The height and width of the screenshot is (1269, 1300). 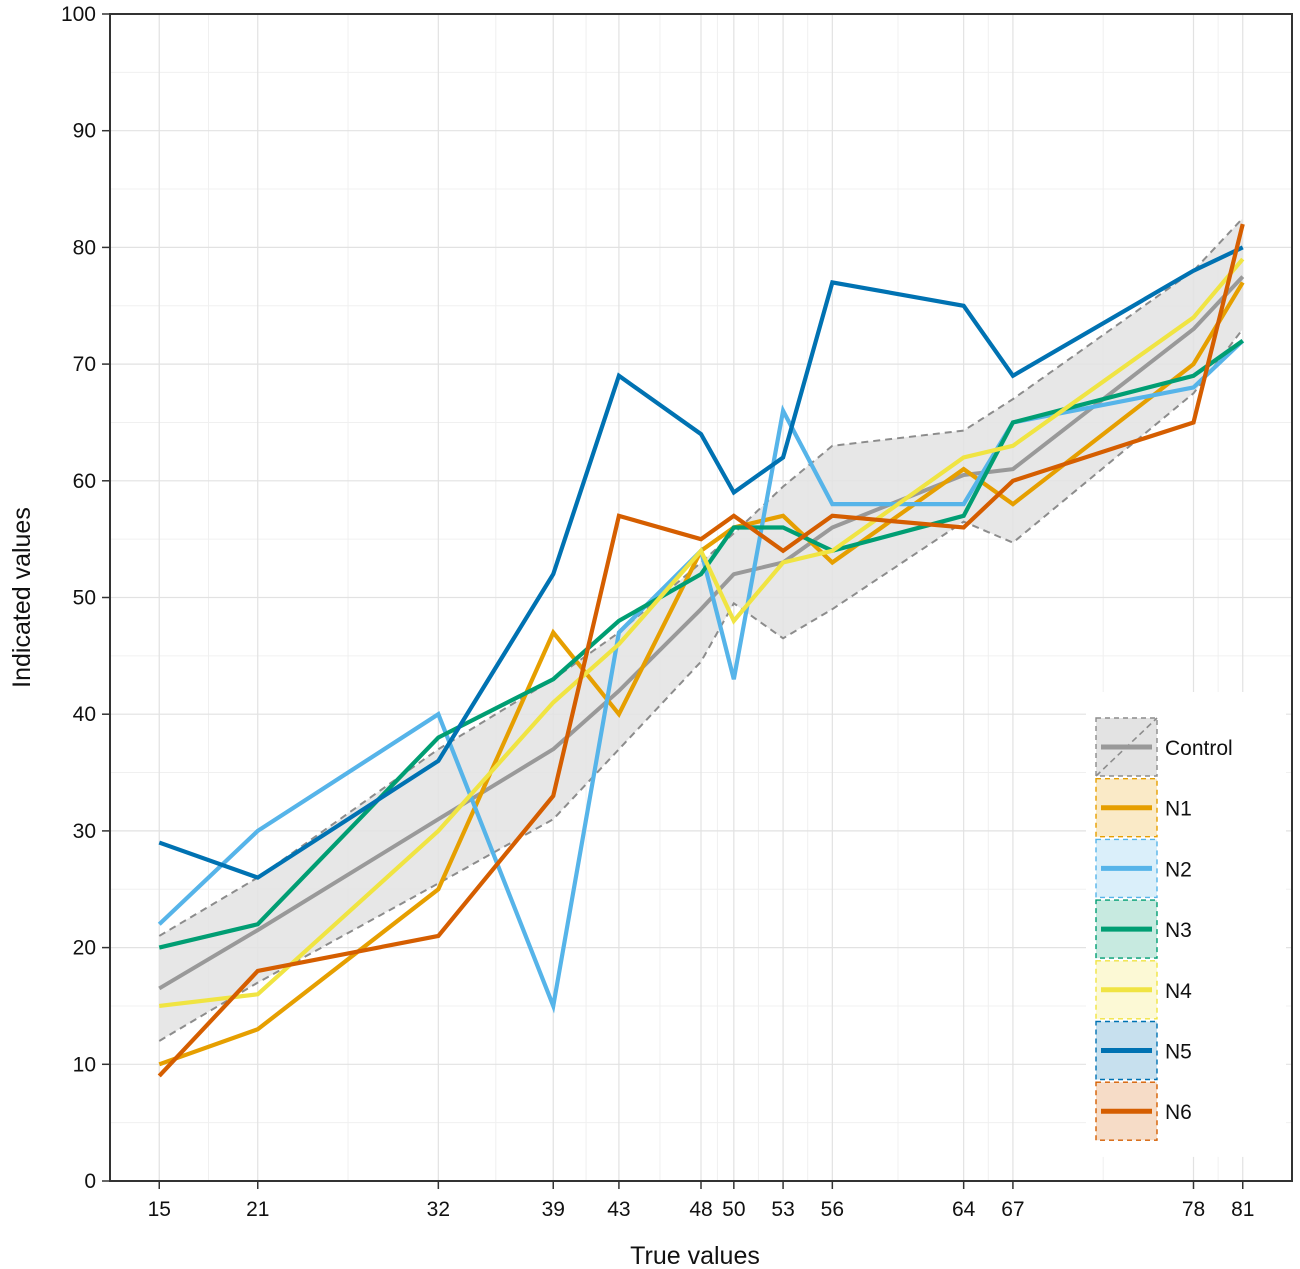 What do you see at coordinates (695, 1255) in the screenshot?
I see `x-axis-title: True values` at bounding box center [695, 1255].